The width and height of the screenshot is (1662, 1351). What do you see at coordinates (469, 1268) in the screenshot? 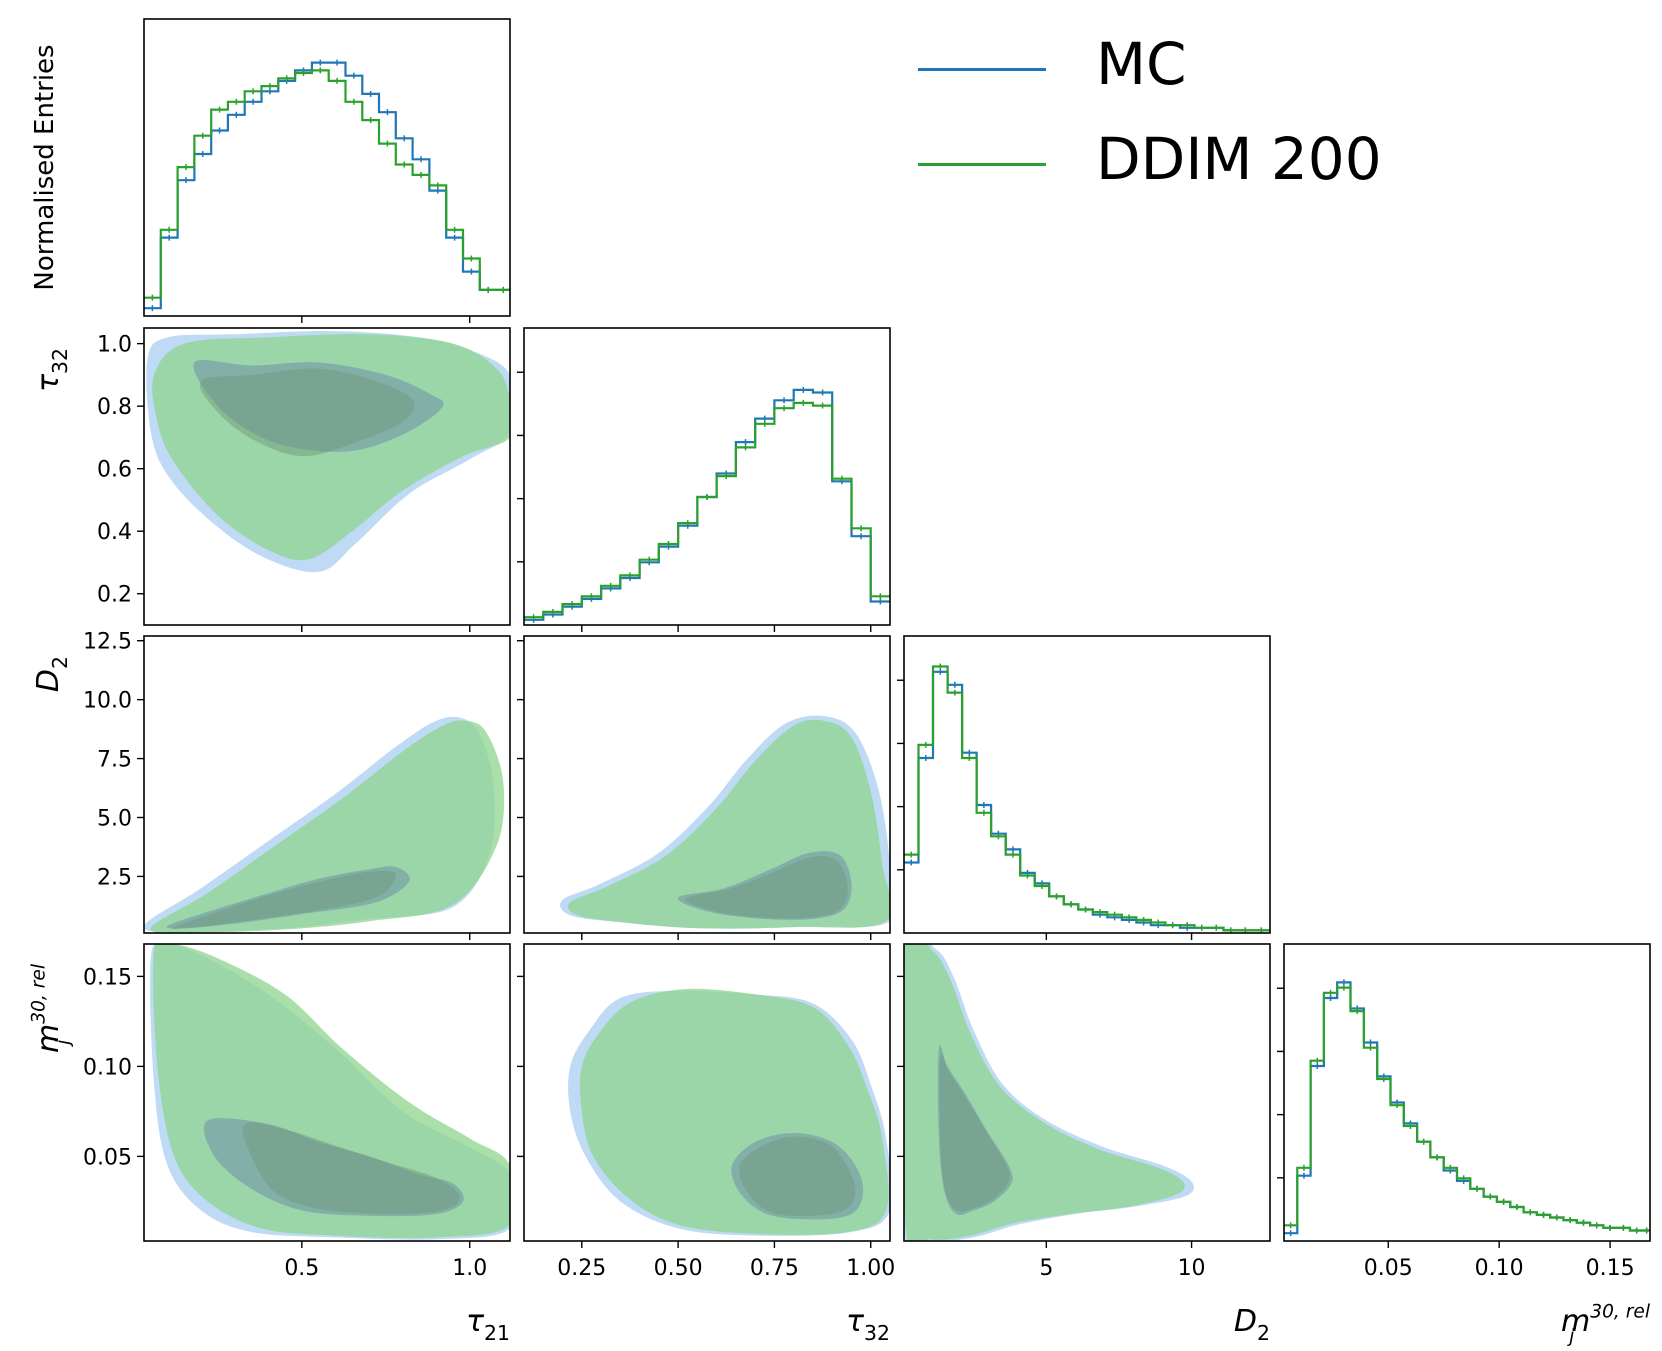
I see `xtick-label-tau21-1: 1.0` at bounding box center [469, 1268].